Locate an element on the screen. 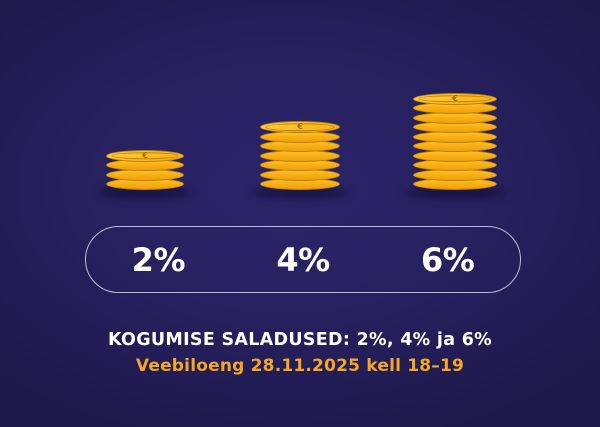 The height and width of the screenshot is (427, 600). percent-options-pill: 2% 4% 6% is located at coordinates (303, 259).